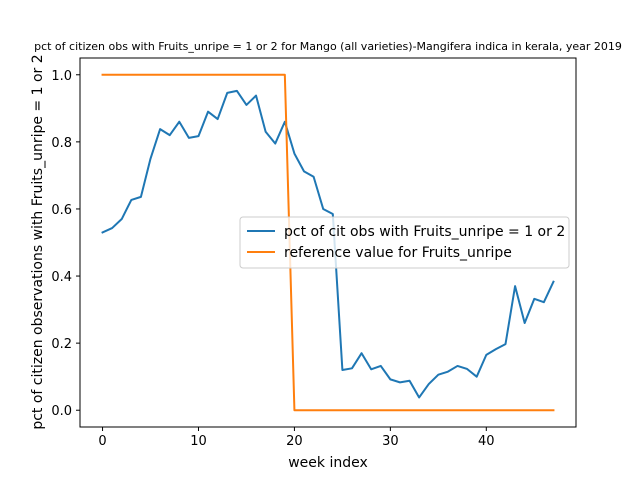  Describe the element at coordinates (61, 76) in the screenshot. I see `y-tick-label: 1.0` at that location.